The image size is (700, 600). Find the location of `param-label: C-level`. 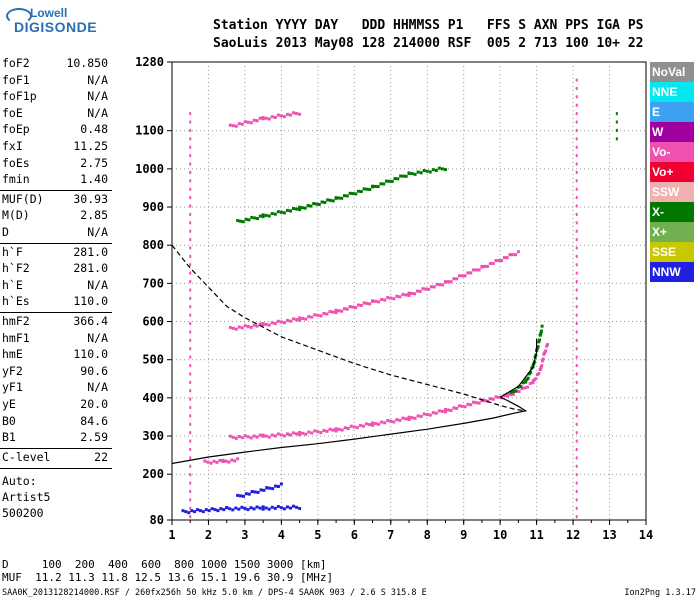

param-label: C-level is located at coordinates (26, 456).